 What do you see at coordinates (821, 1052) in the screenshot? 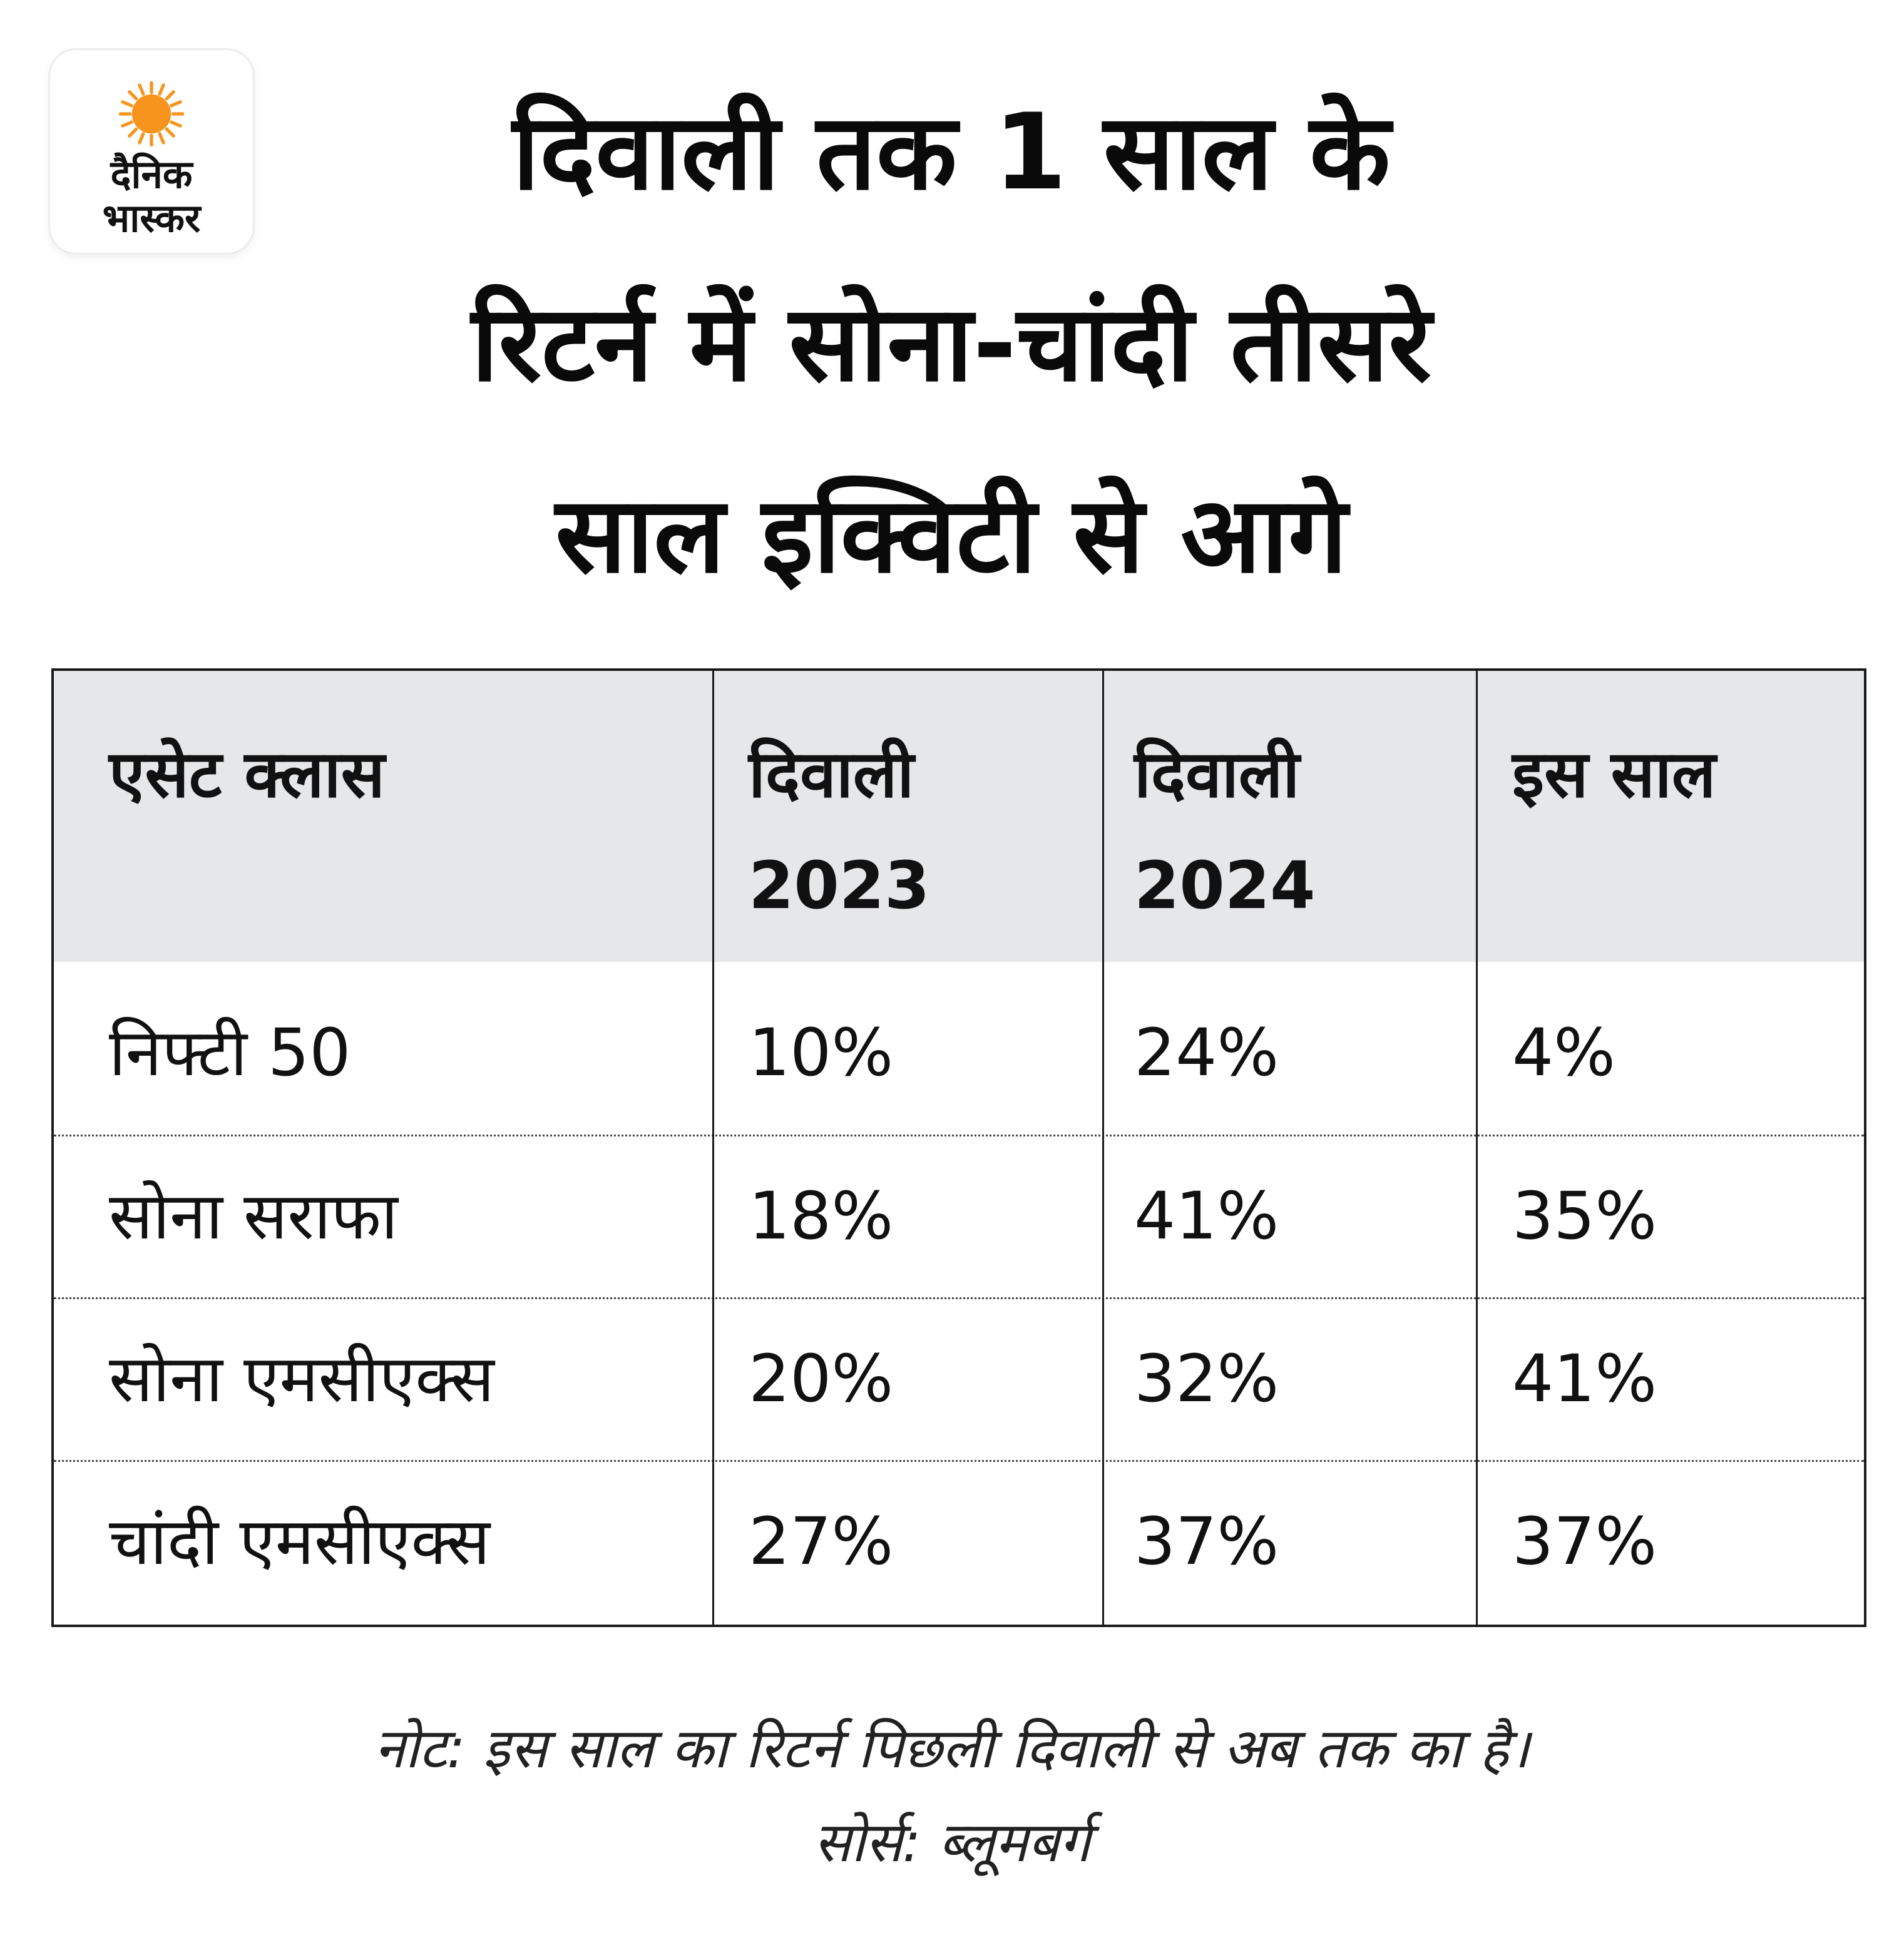
I see `table-cell-value: 10%` at bounding box center [821, 1052].